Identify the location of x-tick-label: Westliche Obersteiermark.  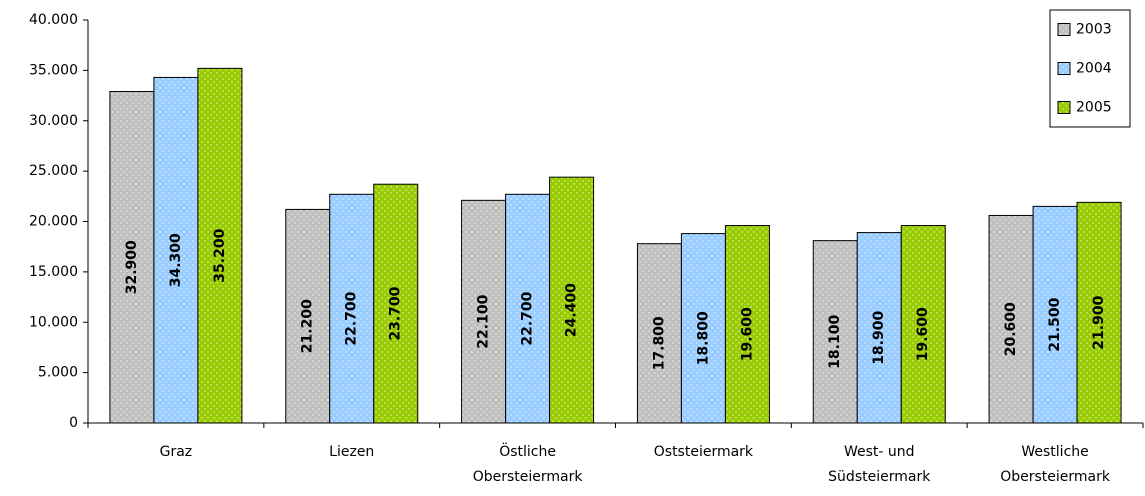
(1055, 464).